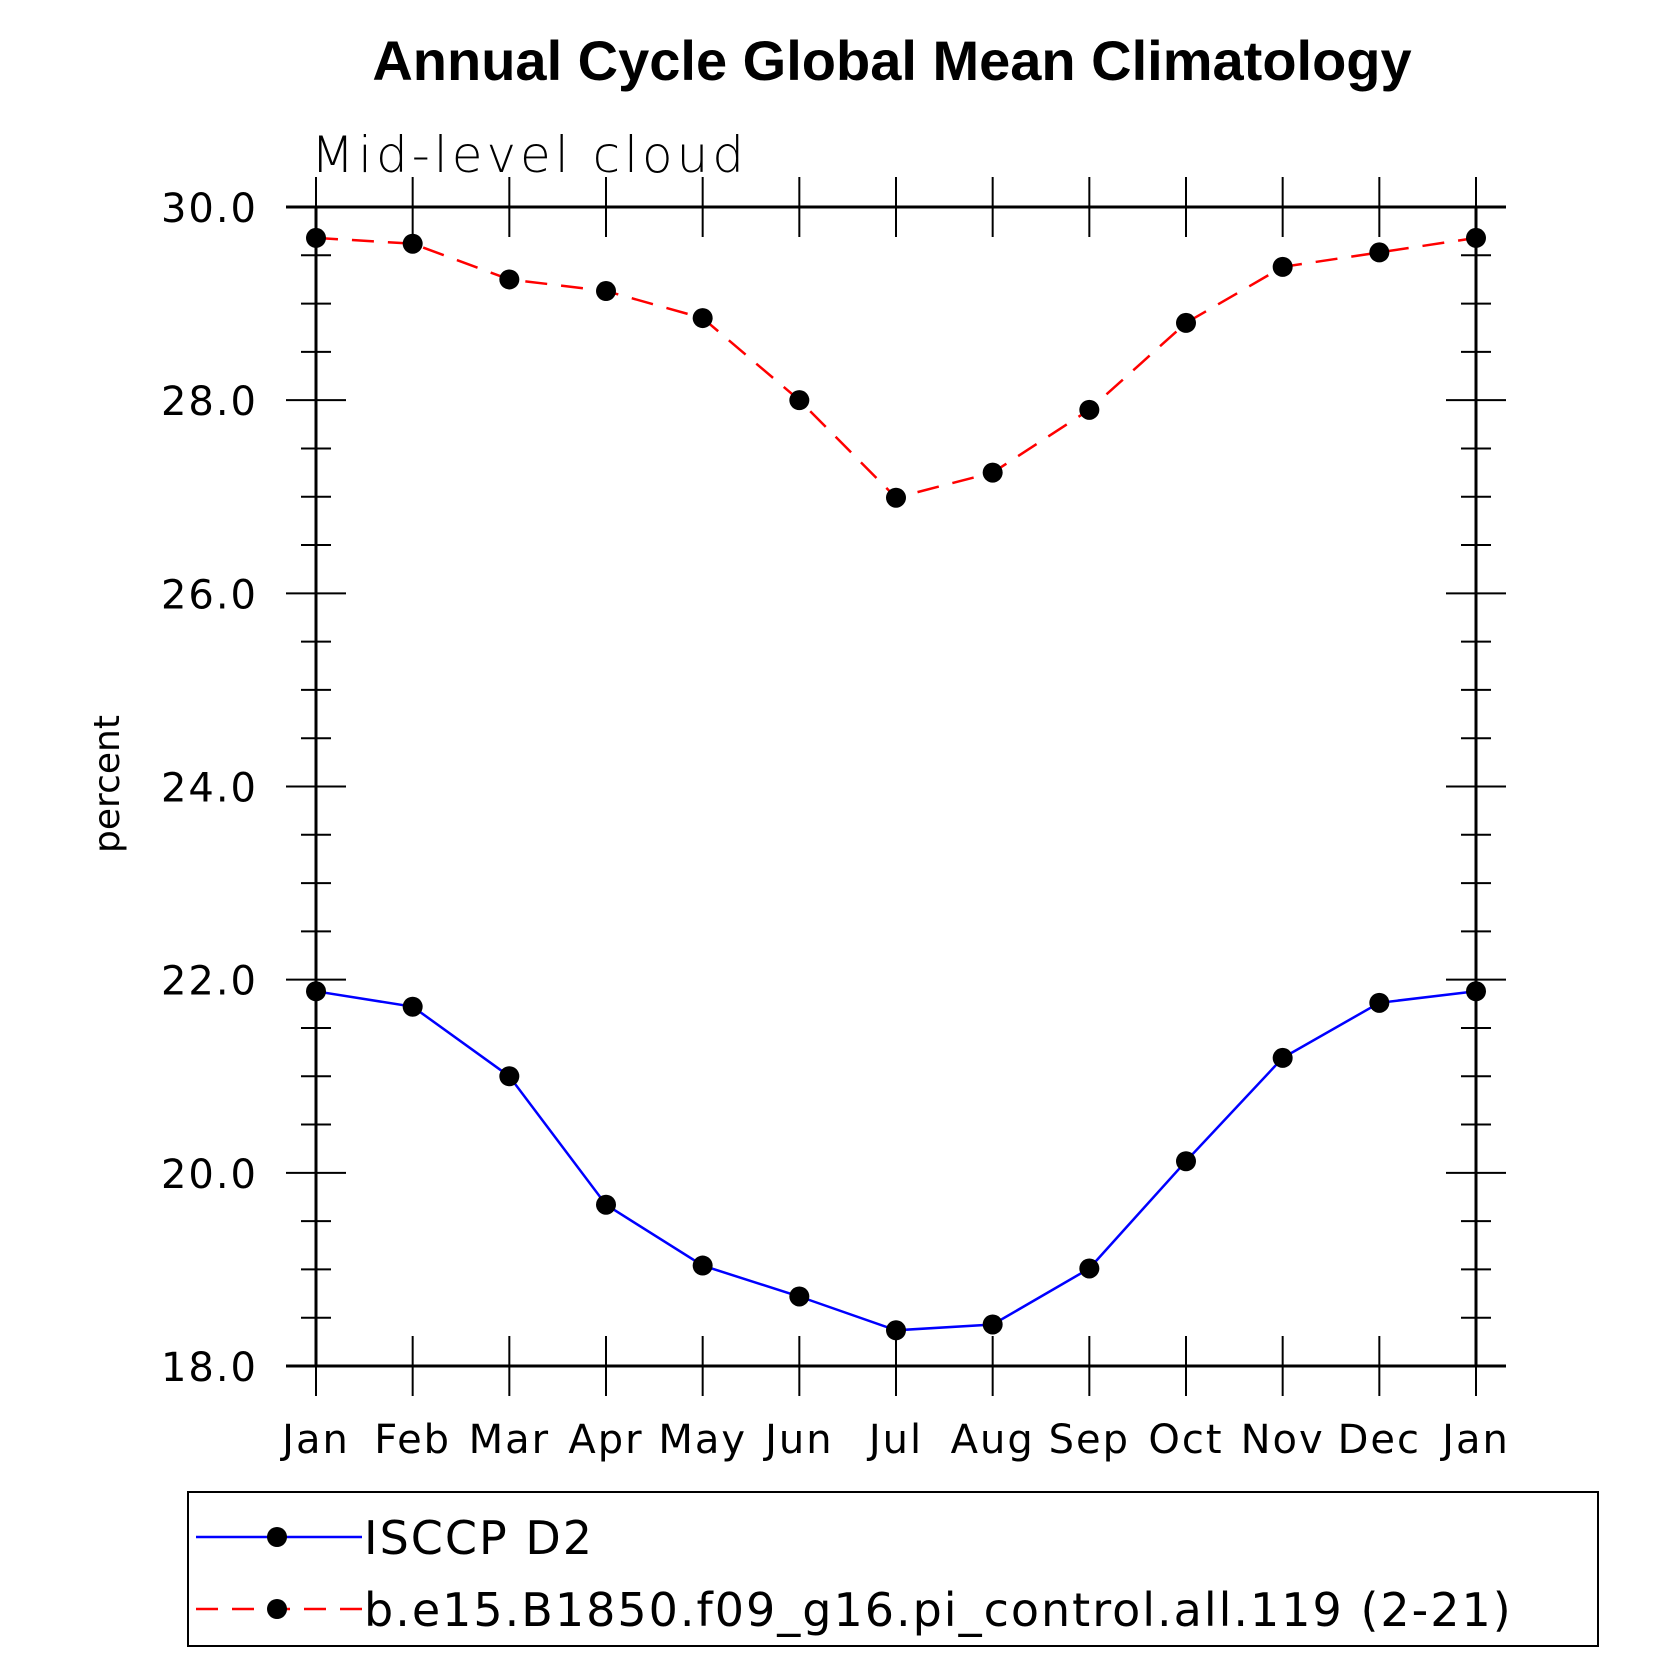  I want to click on y-tick-label: 28.0, so click(209, 402).